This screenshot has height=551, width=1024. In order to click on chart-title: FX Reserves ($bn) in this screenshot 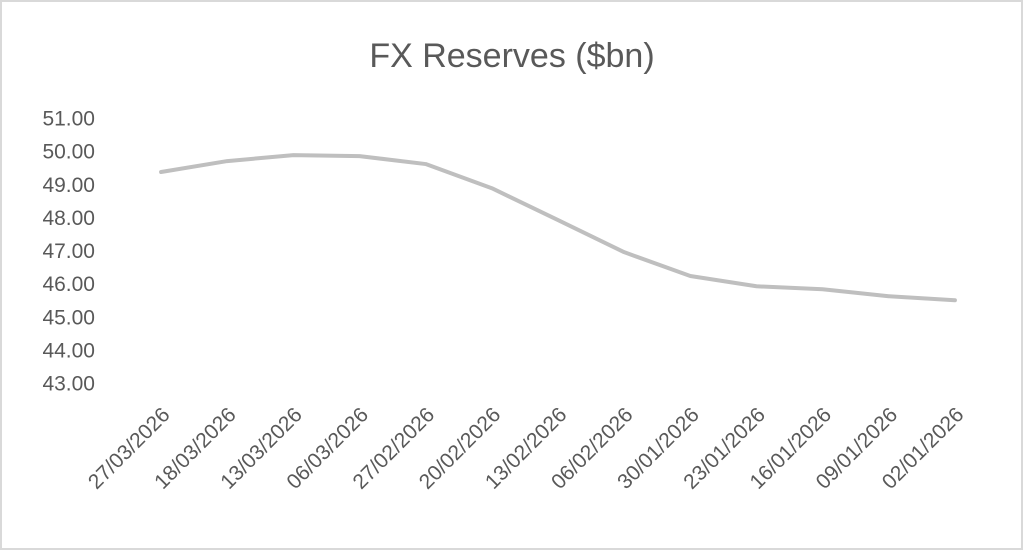, I will do `click(511, 56)`.